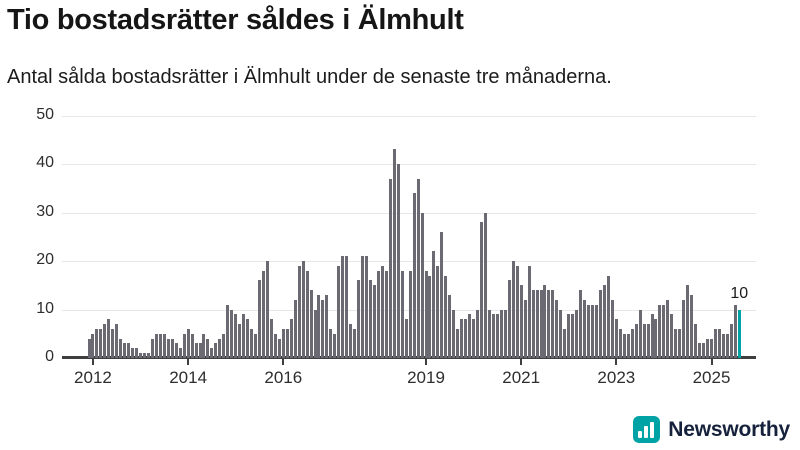  Describe the element at coordinates (283, 377) in the screenshot. I see `x-axis-tick-label: 2016` at that location.